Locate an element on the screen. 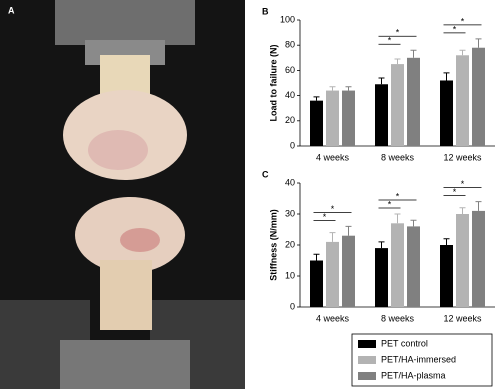 The width and height of the screenshot is (500, 389). upper-clamp is located at coordinates (125, 22).